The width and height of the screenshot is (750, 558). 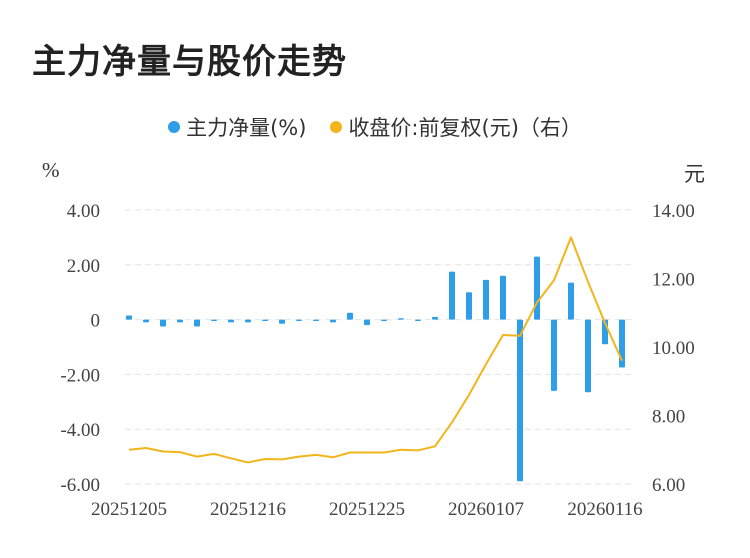 I want to click on legend-marker-net-flow, so click(x=174, y=127).